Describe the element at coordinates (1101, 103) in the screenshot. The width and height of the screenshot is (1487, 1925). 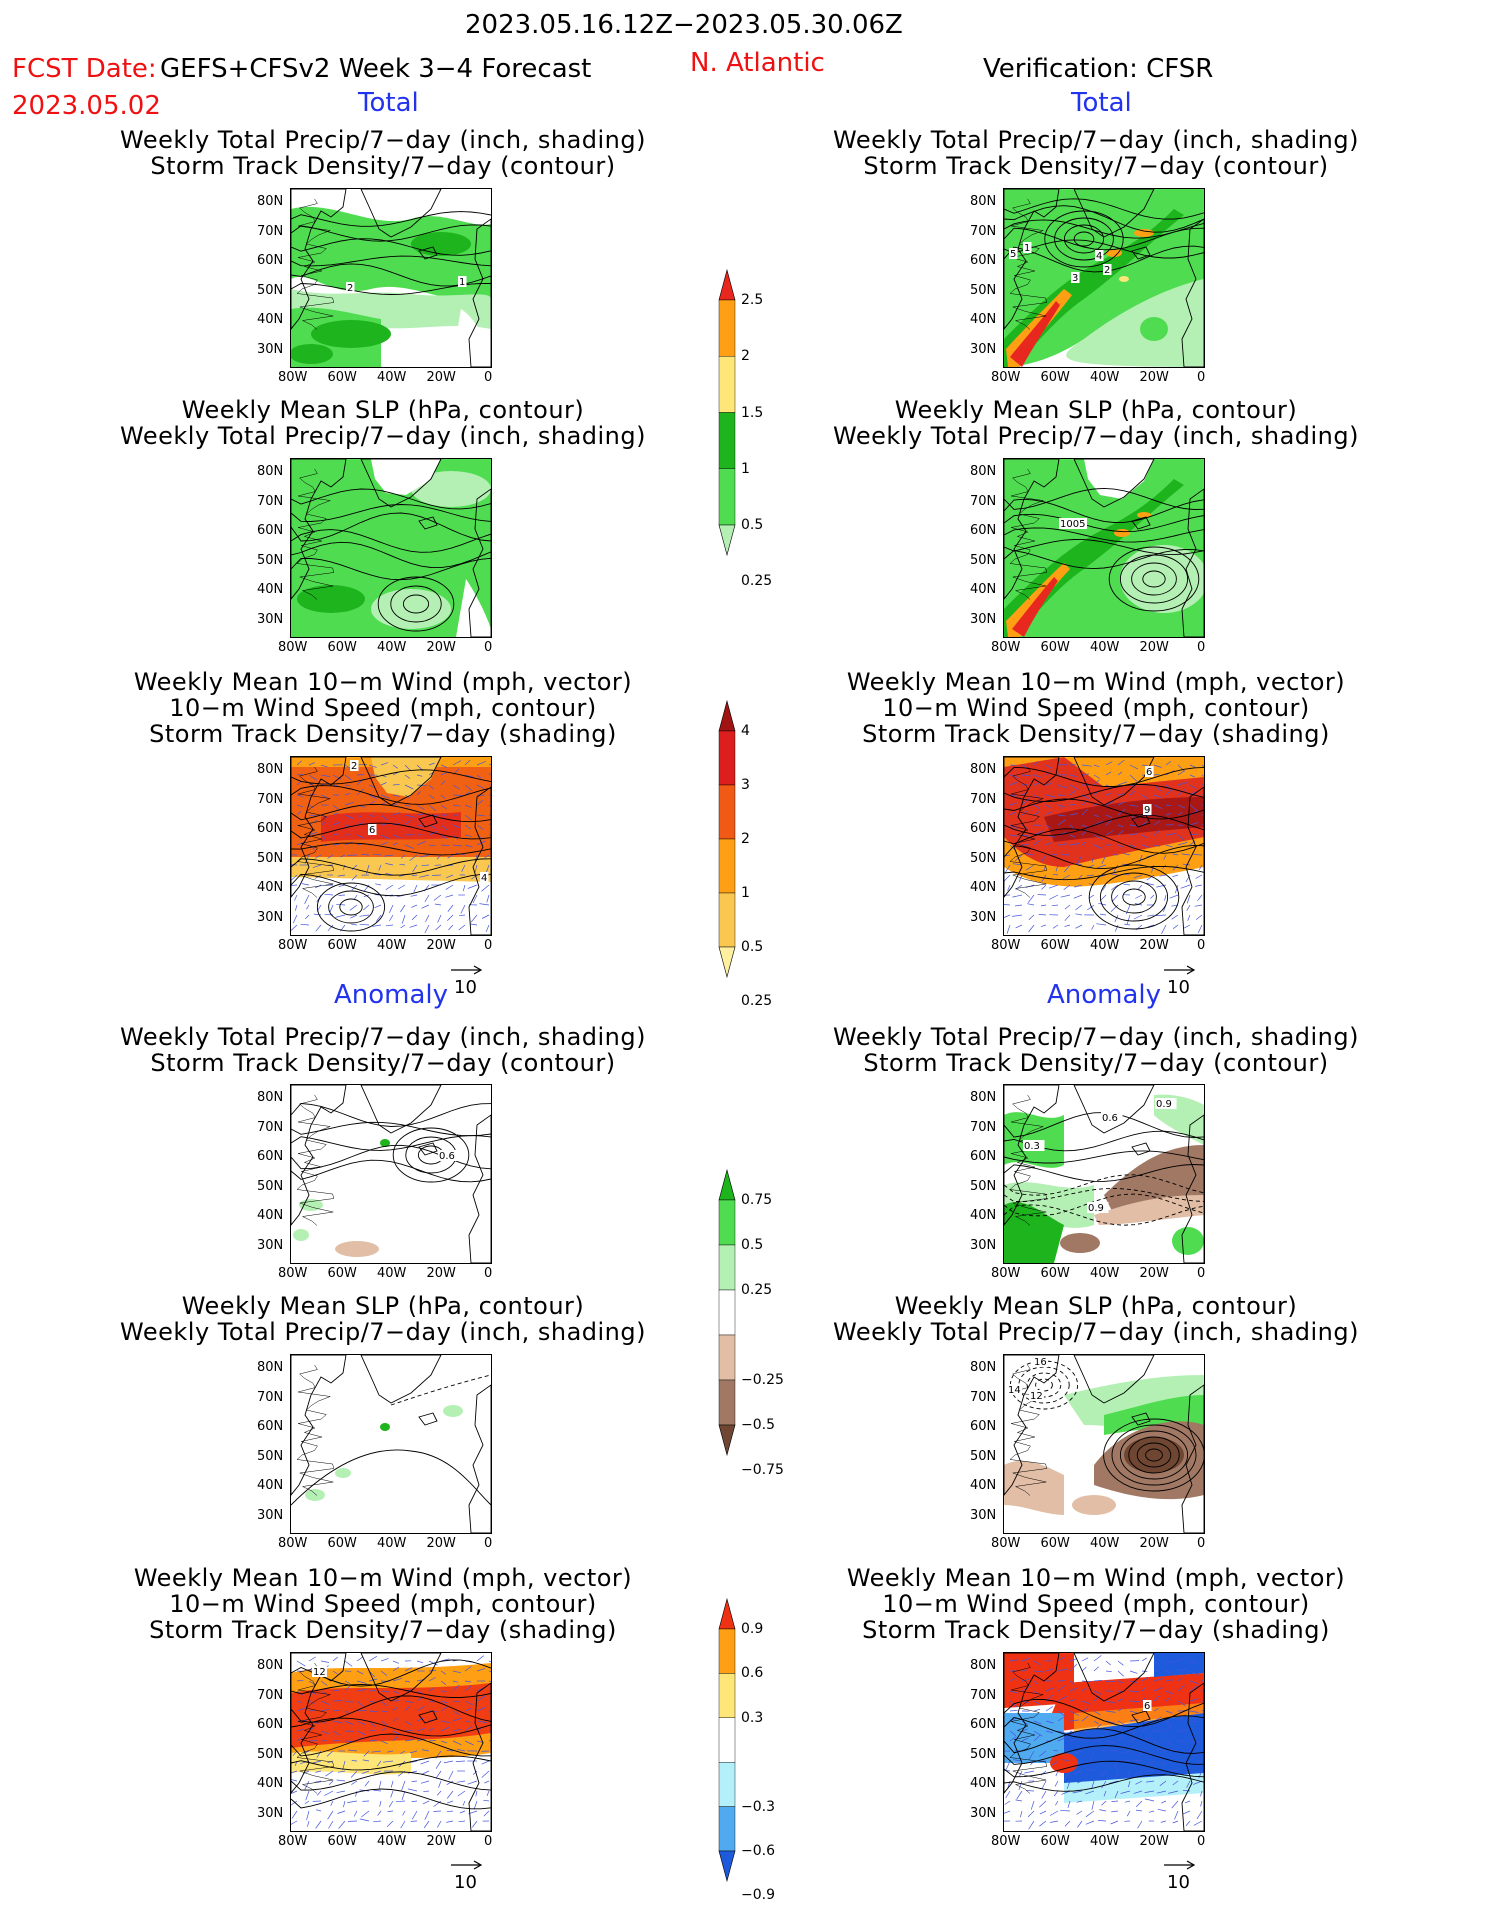
I see `section-total-right: Total` at that location.